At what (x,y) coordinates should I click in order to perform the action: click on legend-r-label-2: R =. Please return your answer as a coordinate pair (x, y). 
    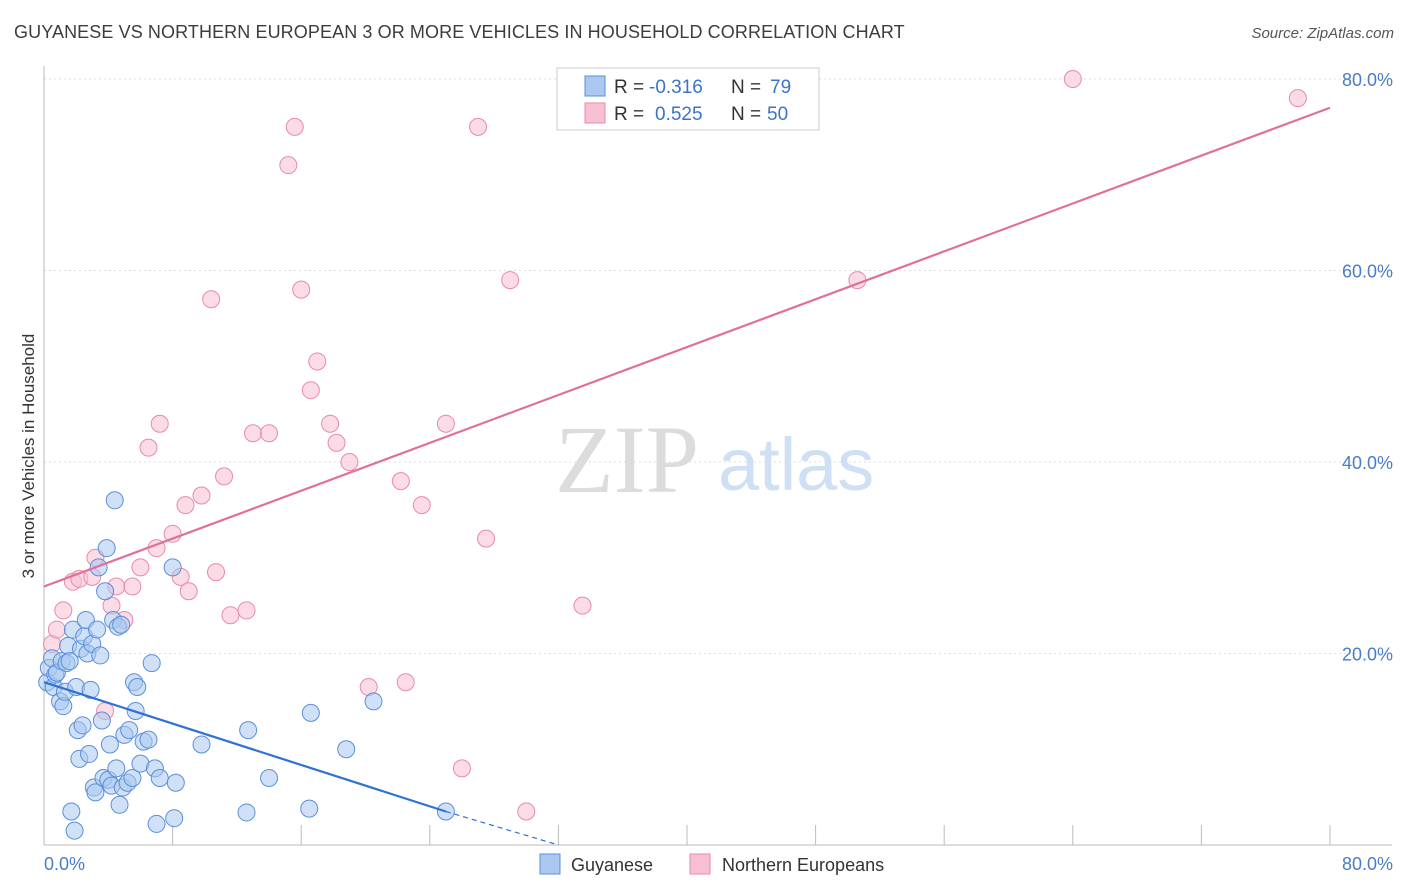
    Looking at the image, I should click on (629, 114).